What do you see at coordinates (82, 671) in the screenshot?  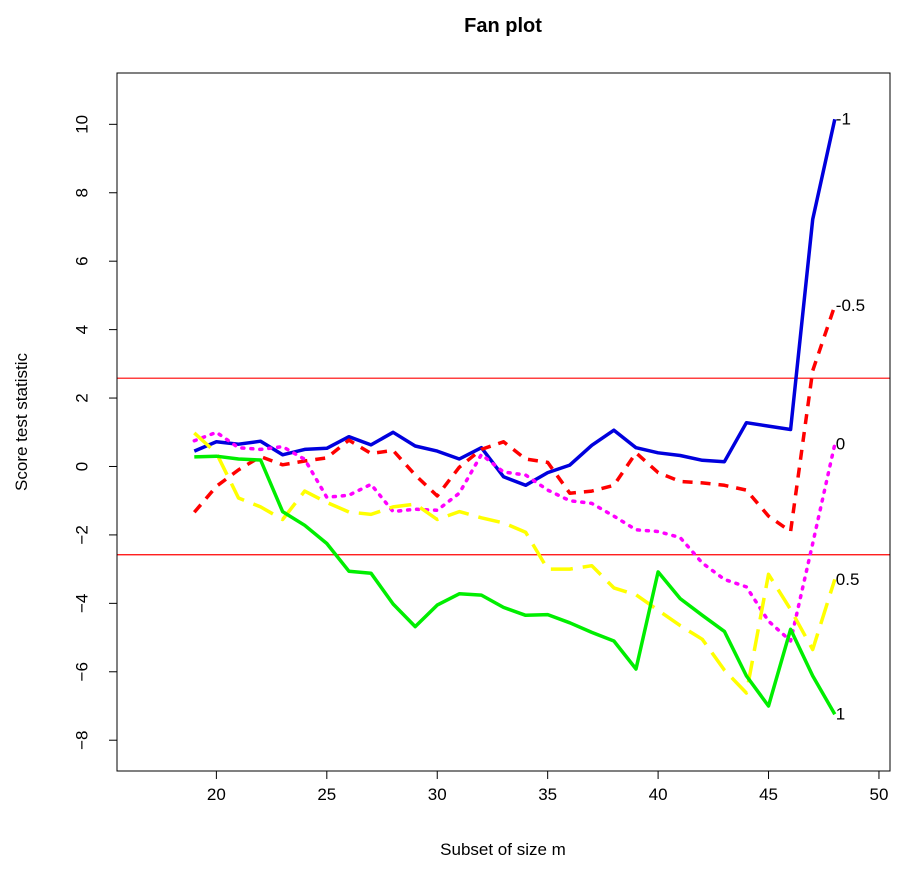 I see `y-tick-label: −6` at bounding box center [82, 671].